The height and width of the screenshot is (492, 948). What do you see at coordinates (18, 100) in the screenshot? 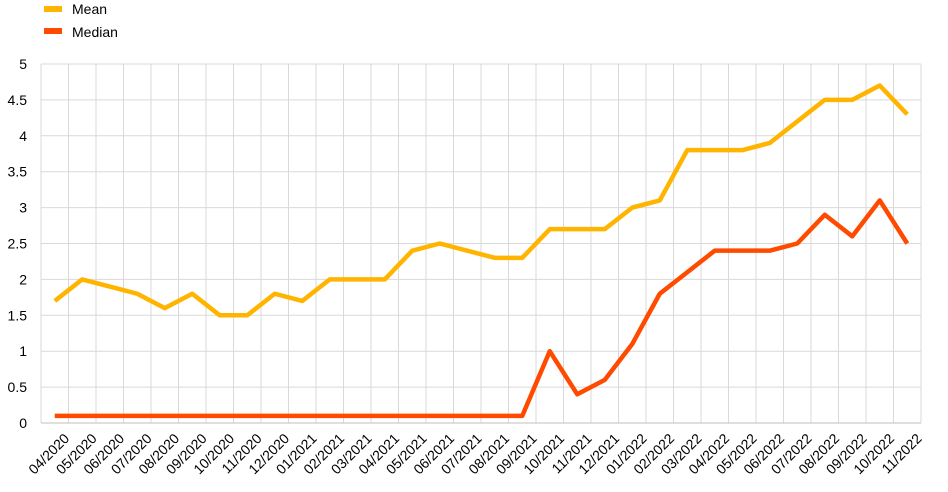
I see `y-tick-label: 4.5` at bounding box center [18, 100].